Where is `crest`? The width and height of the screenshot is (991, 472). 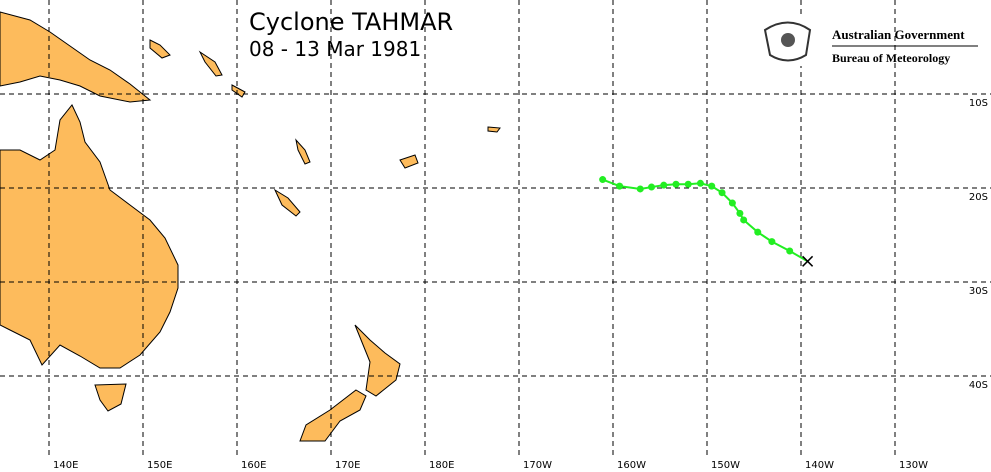
crest is located at coordinates (787, 41).